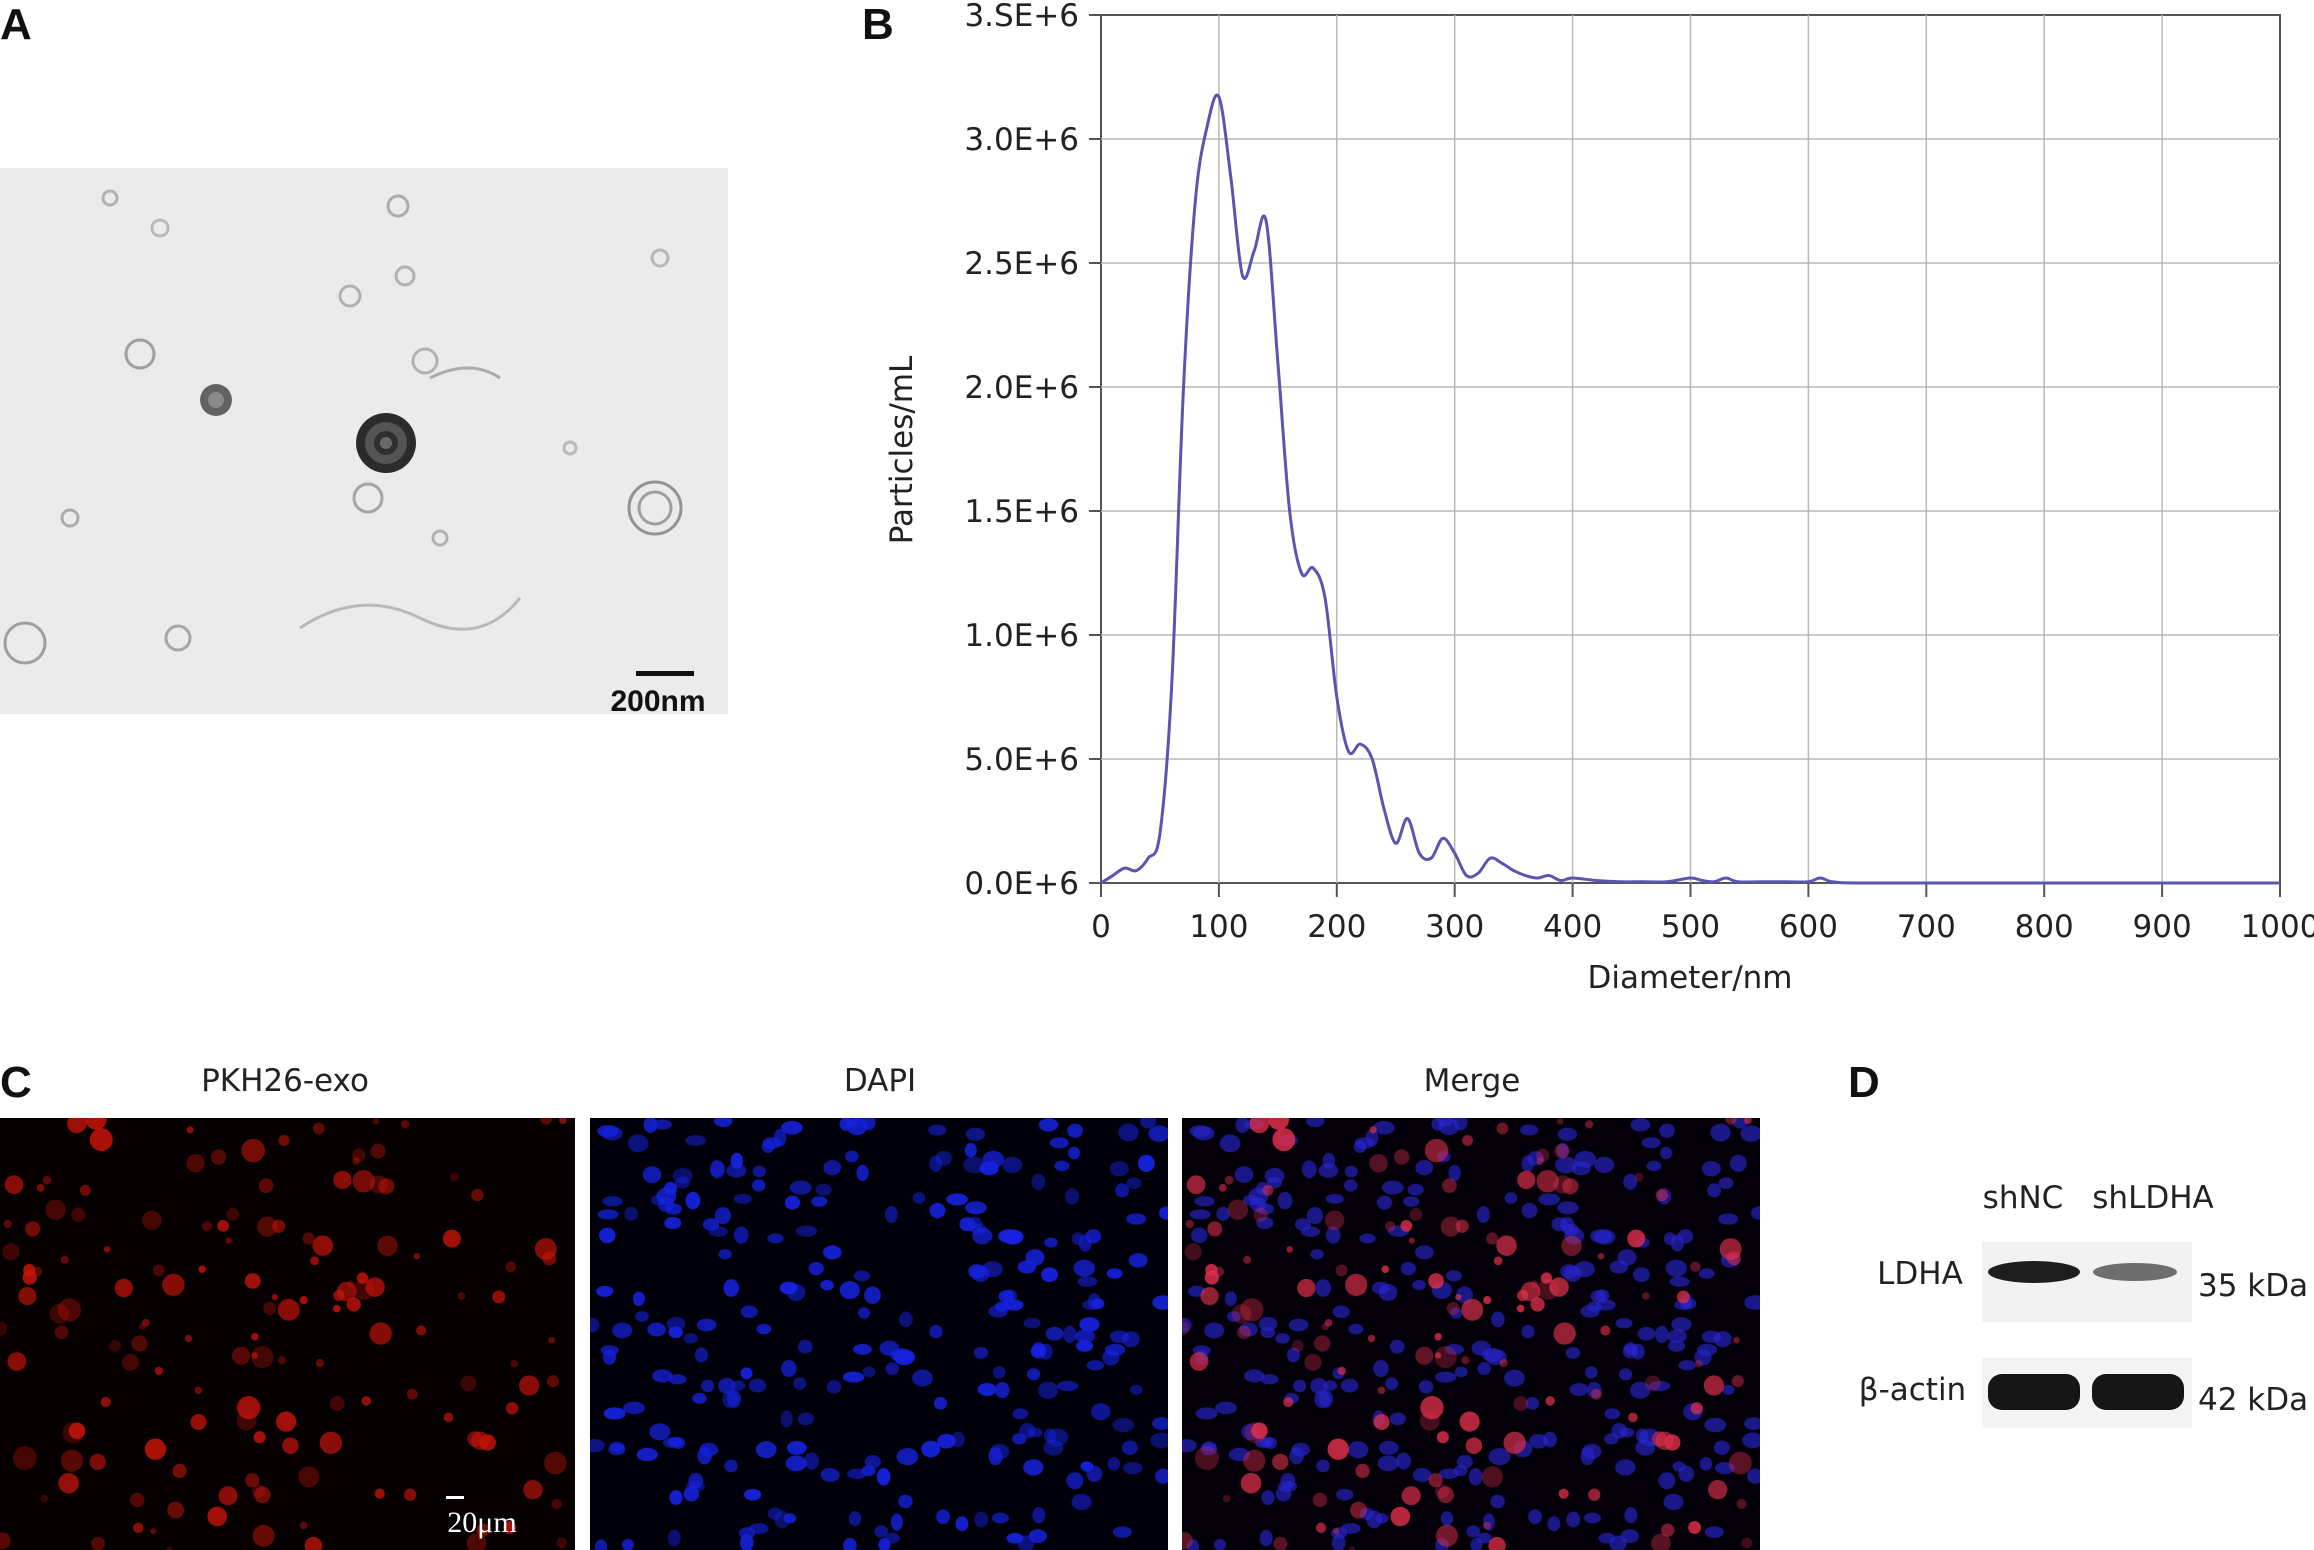  What do you see at coordinates (1471, 1334) in the screenshot?
I see `image-merge` at bounding box center [1471, 1334].